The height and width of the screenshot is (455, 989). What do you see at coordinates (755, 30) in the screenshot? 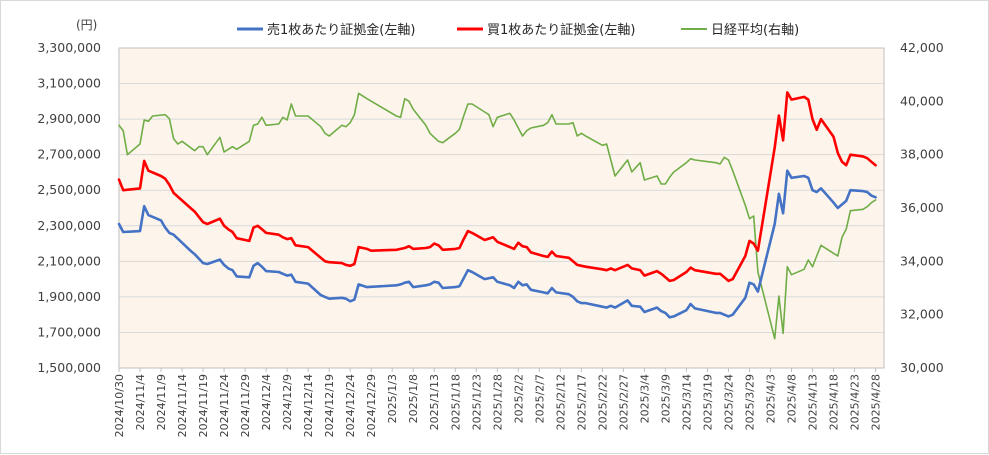
I see `legend-label-2: 日経平均(右軸)` at bounding box center [755, 30].